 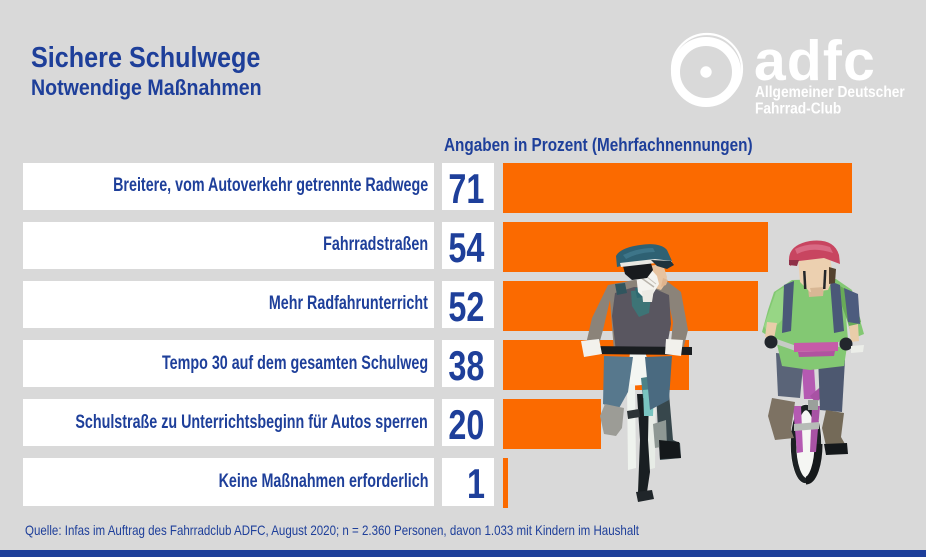 What do you see at coordinates (815, 61) in the screenshot?
I see `svg-text: adfc` at bounding box center [815, 61].